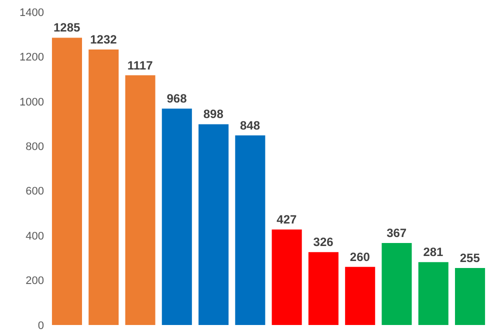 This screenshot has height=333, width=500. I want to click on data-label: 968, so click(177, 99).